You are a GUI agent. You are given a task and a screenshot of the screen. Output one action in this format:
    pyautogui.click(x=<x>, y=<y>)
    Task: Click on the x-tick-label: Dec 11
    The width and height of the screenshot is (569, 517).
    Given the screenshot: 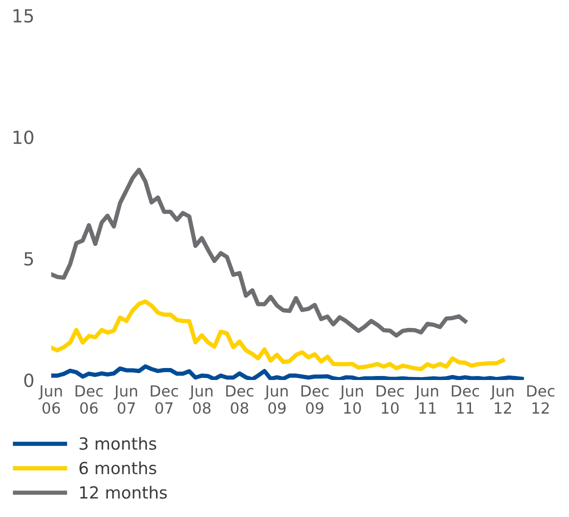 What is the action you would take?
    pyautogui.click(x=465, y=399)
    